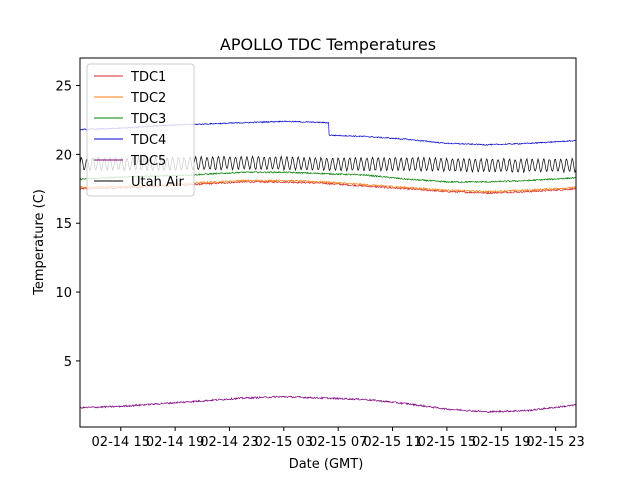 Image resolution: width=640 pixels, height=480 pixels. What do you see at coordinates (555, 442) in the screenshot?
I see `x-tick-label: 02-15 23` at bounding box center [555, 442].